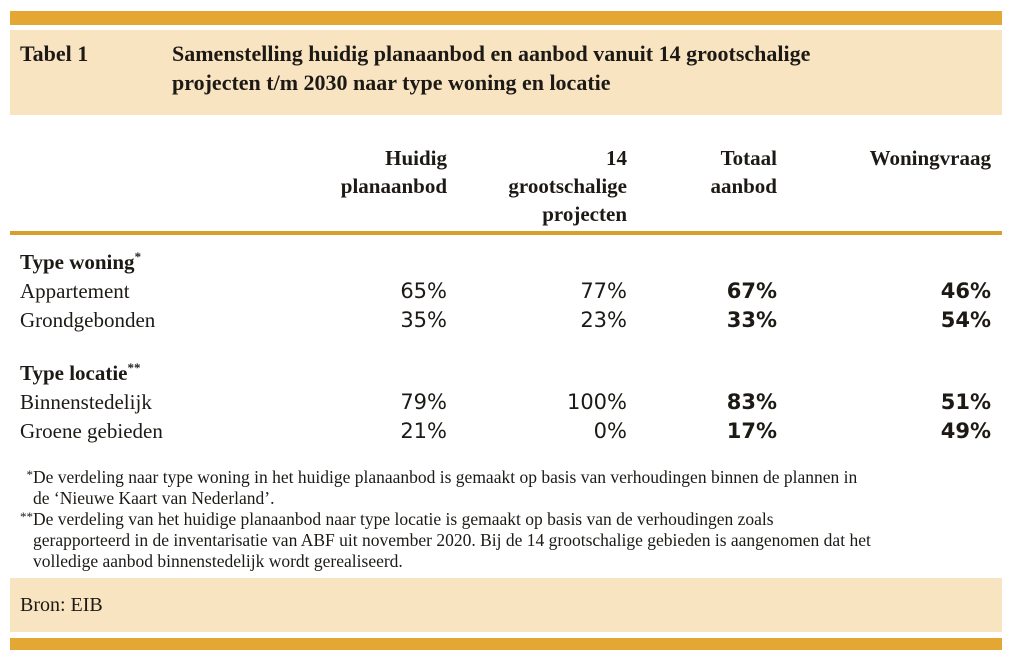  I want to click on column-header-huidig-planaanbod: Huidig planaanbod, so click(384, 187).